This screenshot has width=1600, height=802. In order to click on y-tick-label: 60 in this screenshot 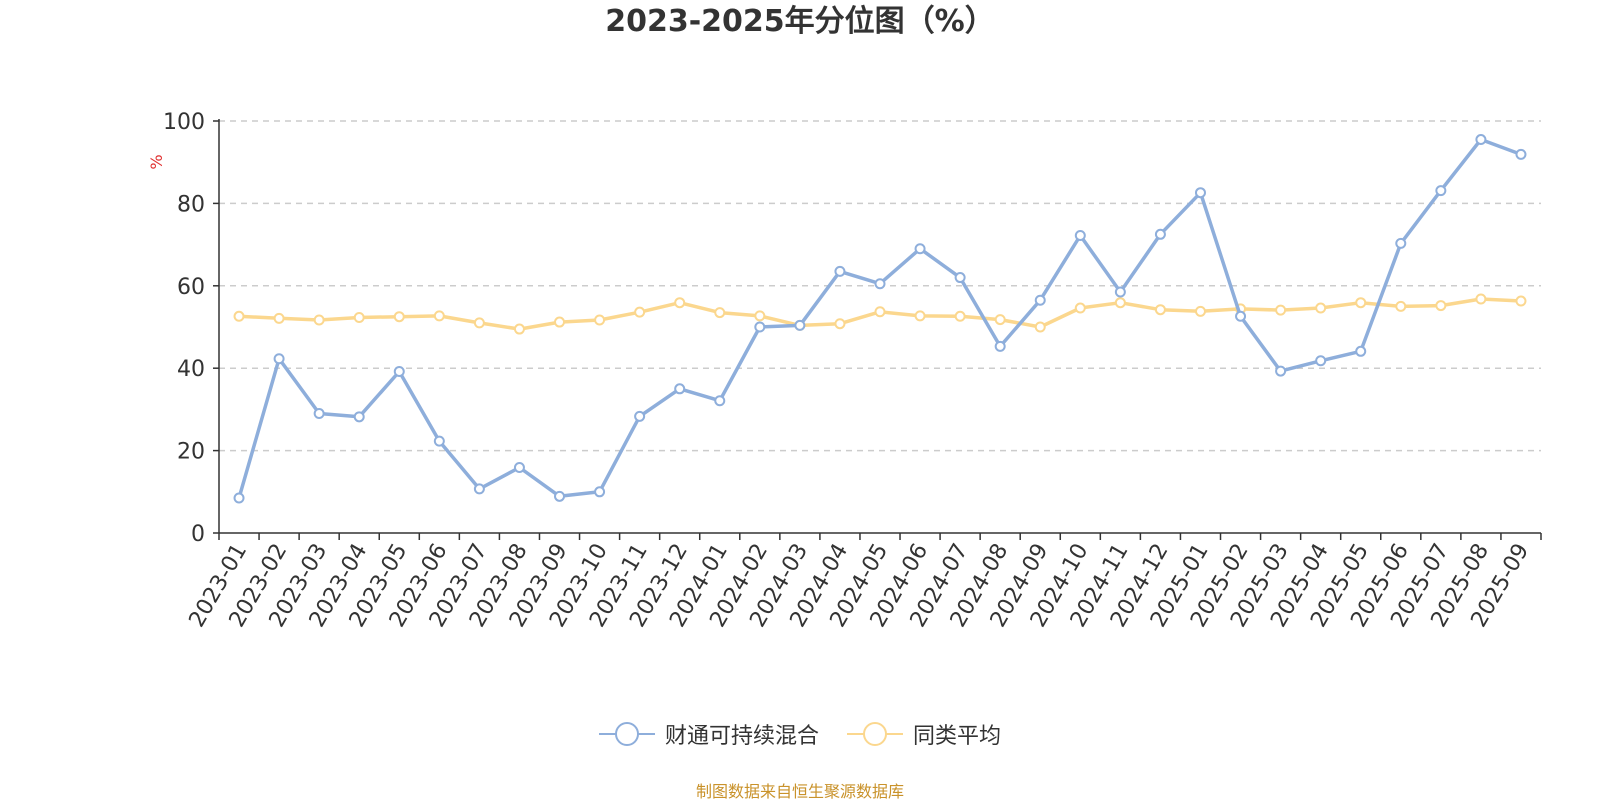, I will do `click(191, 287)`.